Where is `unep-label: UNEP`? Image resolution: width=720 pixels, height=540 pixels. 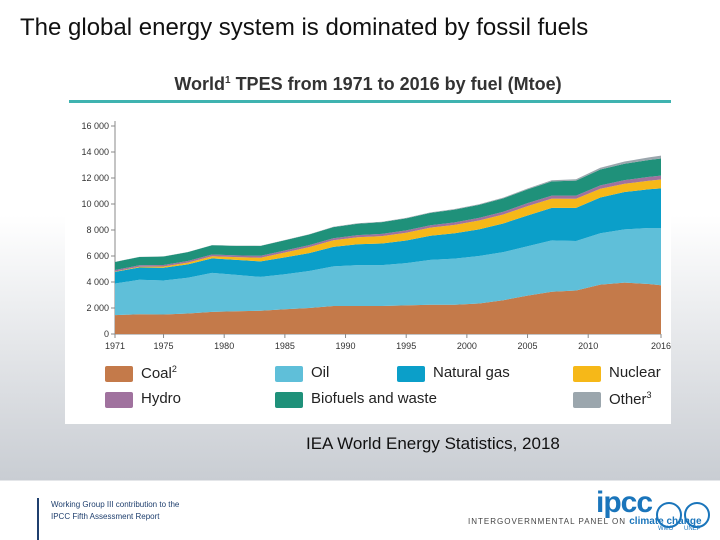 unep-label: UNEP is located at coordinates (692, 529).